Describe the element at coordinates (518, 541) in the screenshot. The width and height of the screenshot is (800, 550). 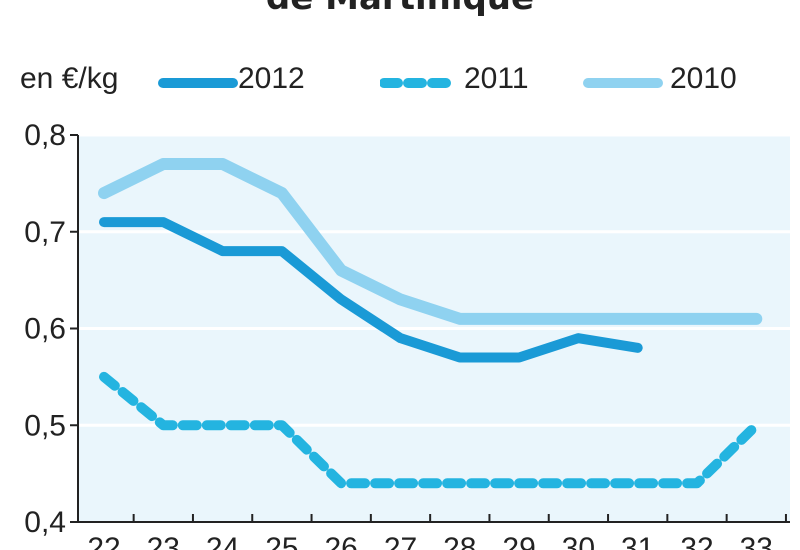
I see `x-tick-label-7: 29` at that location.